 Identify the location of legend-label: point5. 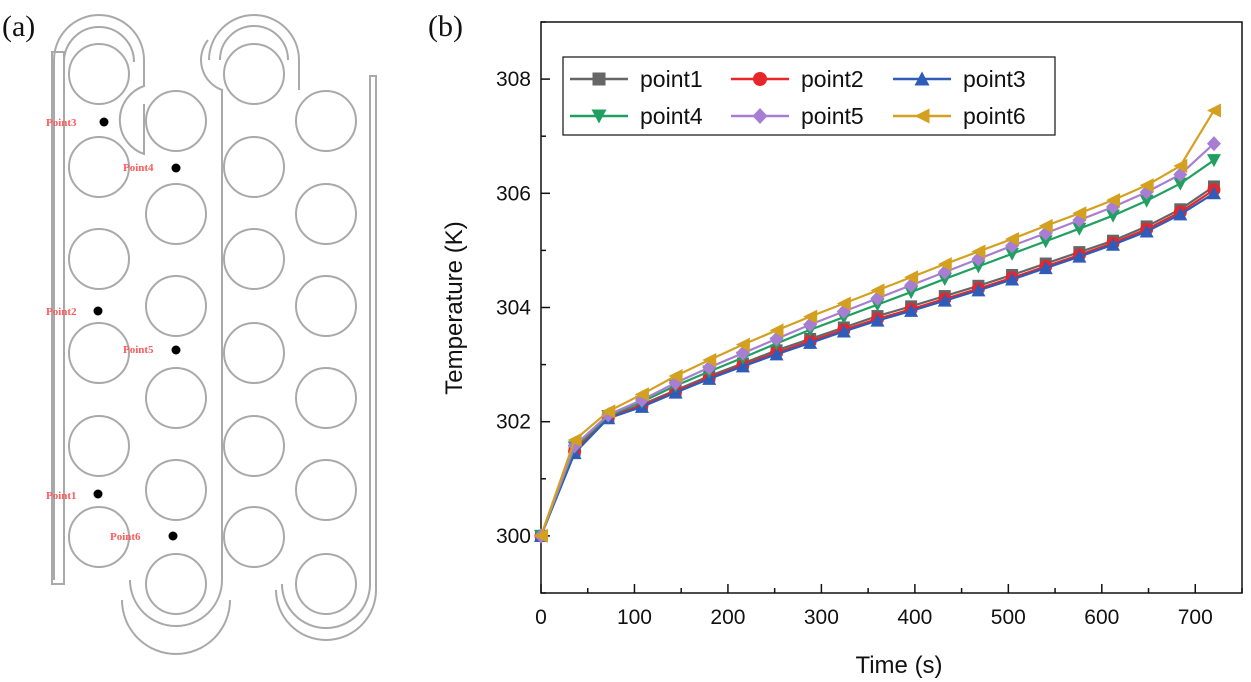
(832, 116).